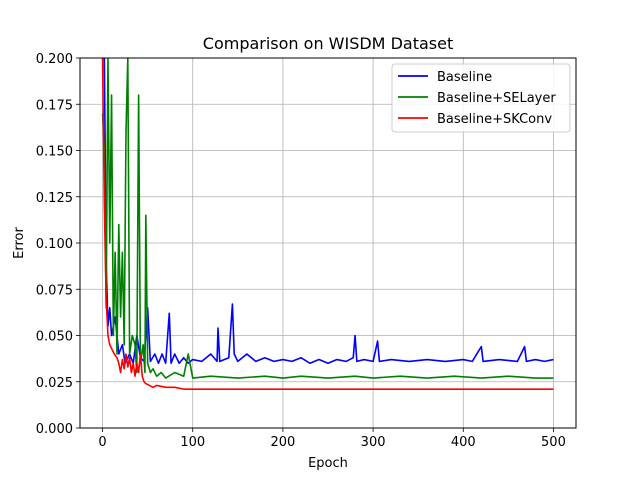 The height and width of the screenshot is (480, 640). Describe the element at coordinates (328, 43) in the screenshot. I see `chart-title: Comparison on WISDM Dataset` at that location.